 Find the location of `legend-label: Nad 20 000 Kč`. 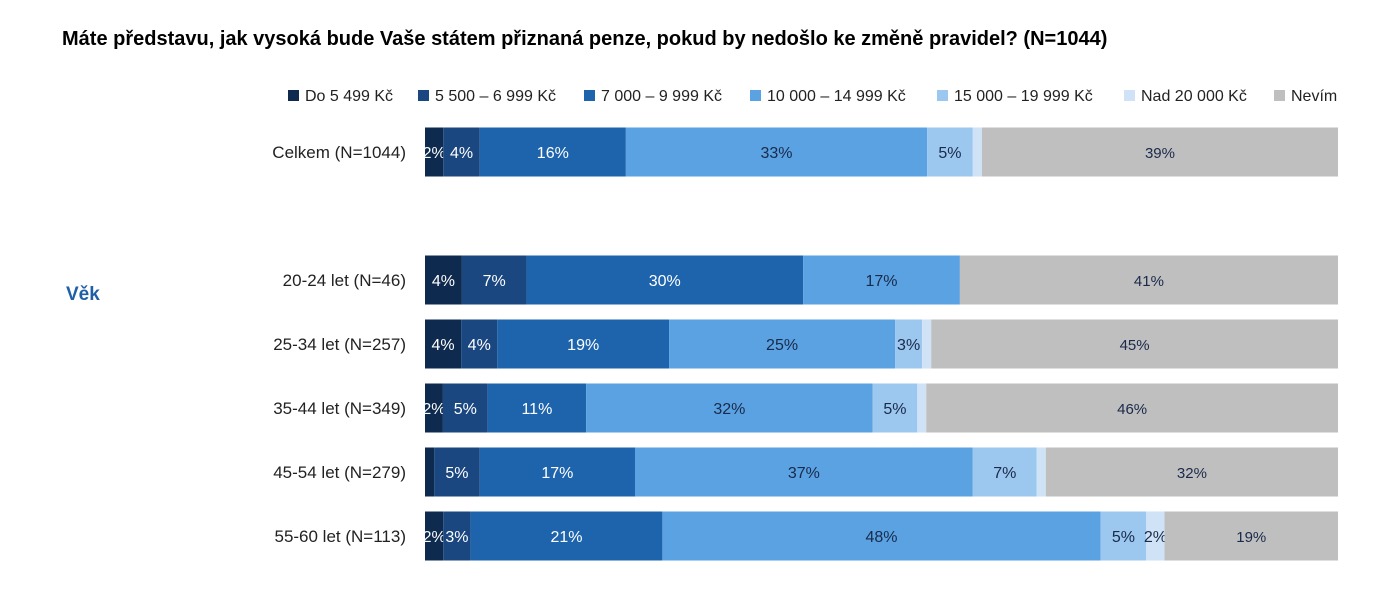

legend-label: Nad 20 000 Kč is located at coordinates (1194, 96).